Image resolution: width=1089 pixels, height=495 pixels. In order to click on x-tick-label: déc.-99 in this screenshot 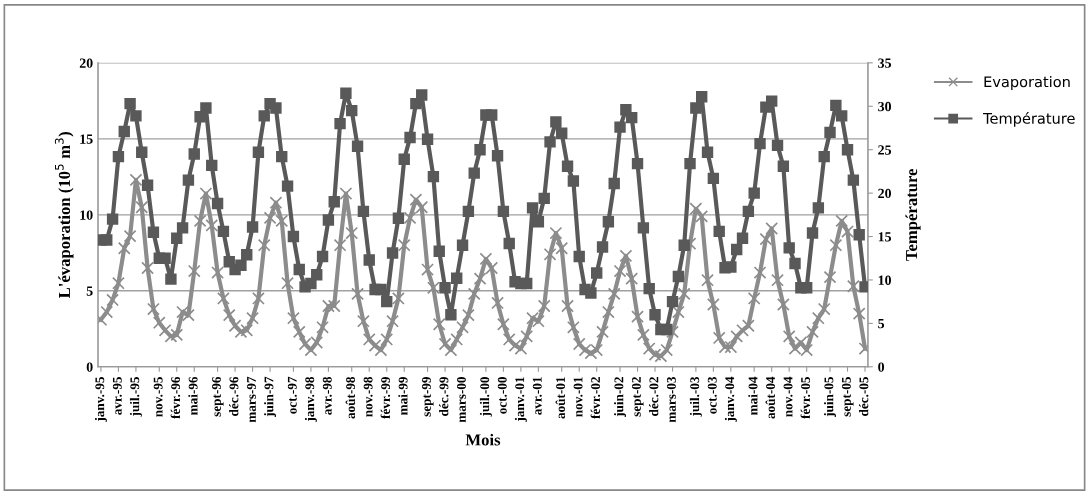, I will do `click(444, 396)`.